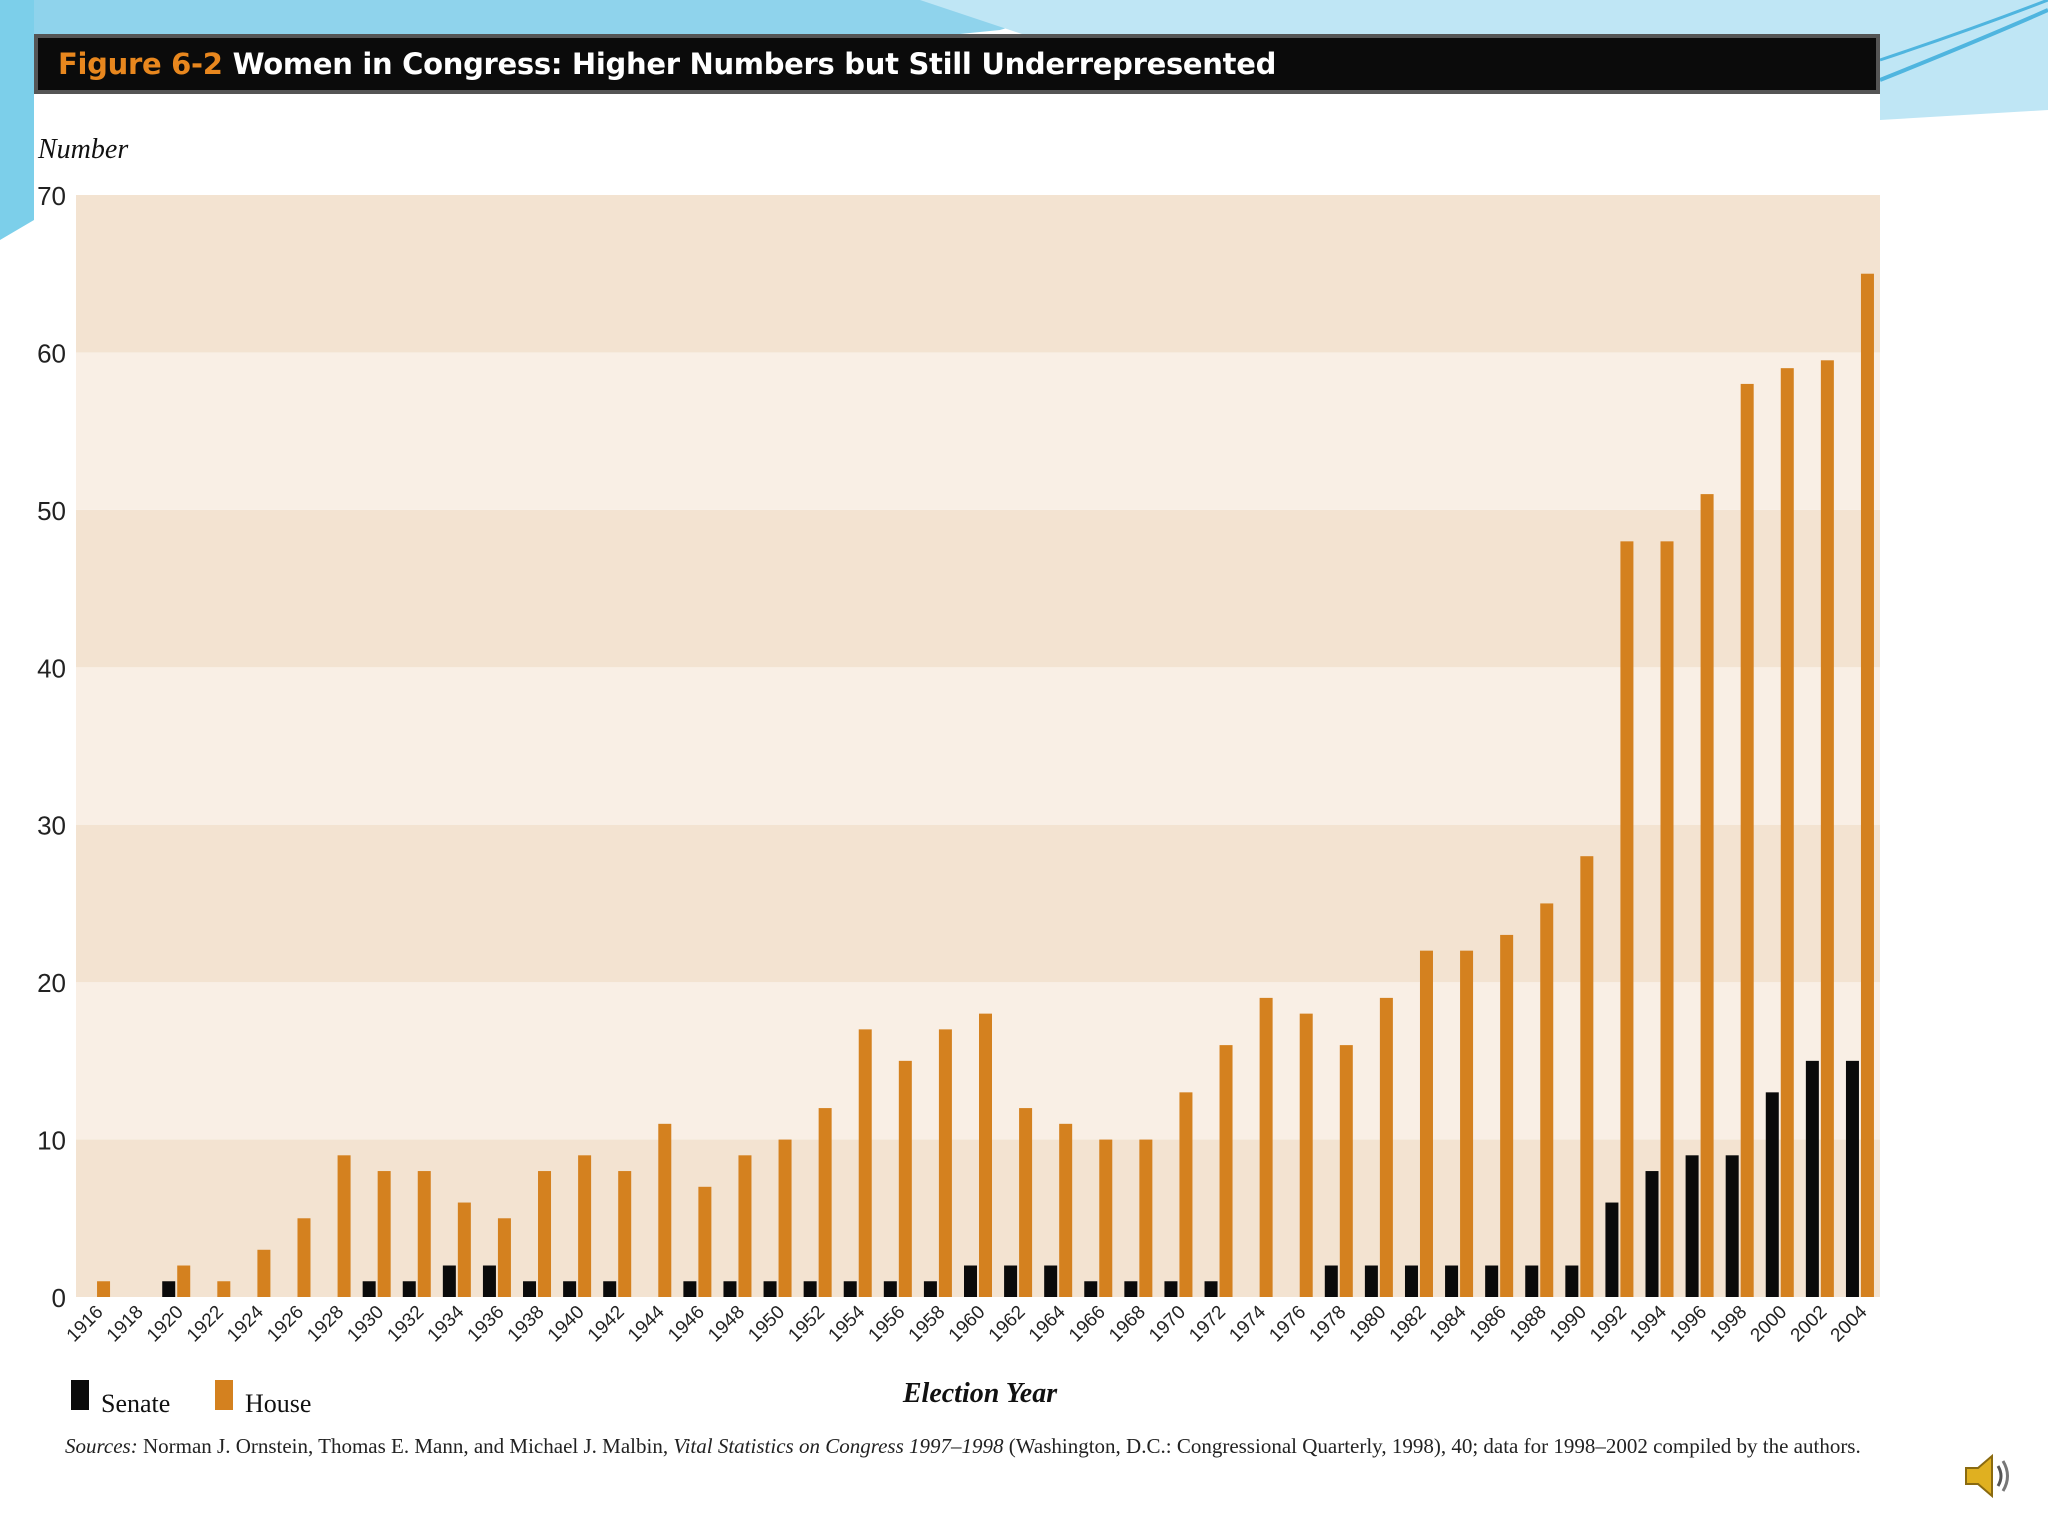 This screenshot has height=1536, width=2048. Describe the element at coordinates (1167, 1324) in the screenshot. I see `x-tick-label: 1970` at that location.